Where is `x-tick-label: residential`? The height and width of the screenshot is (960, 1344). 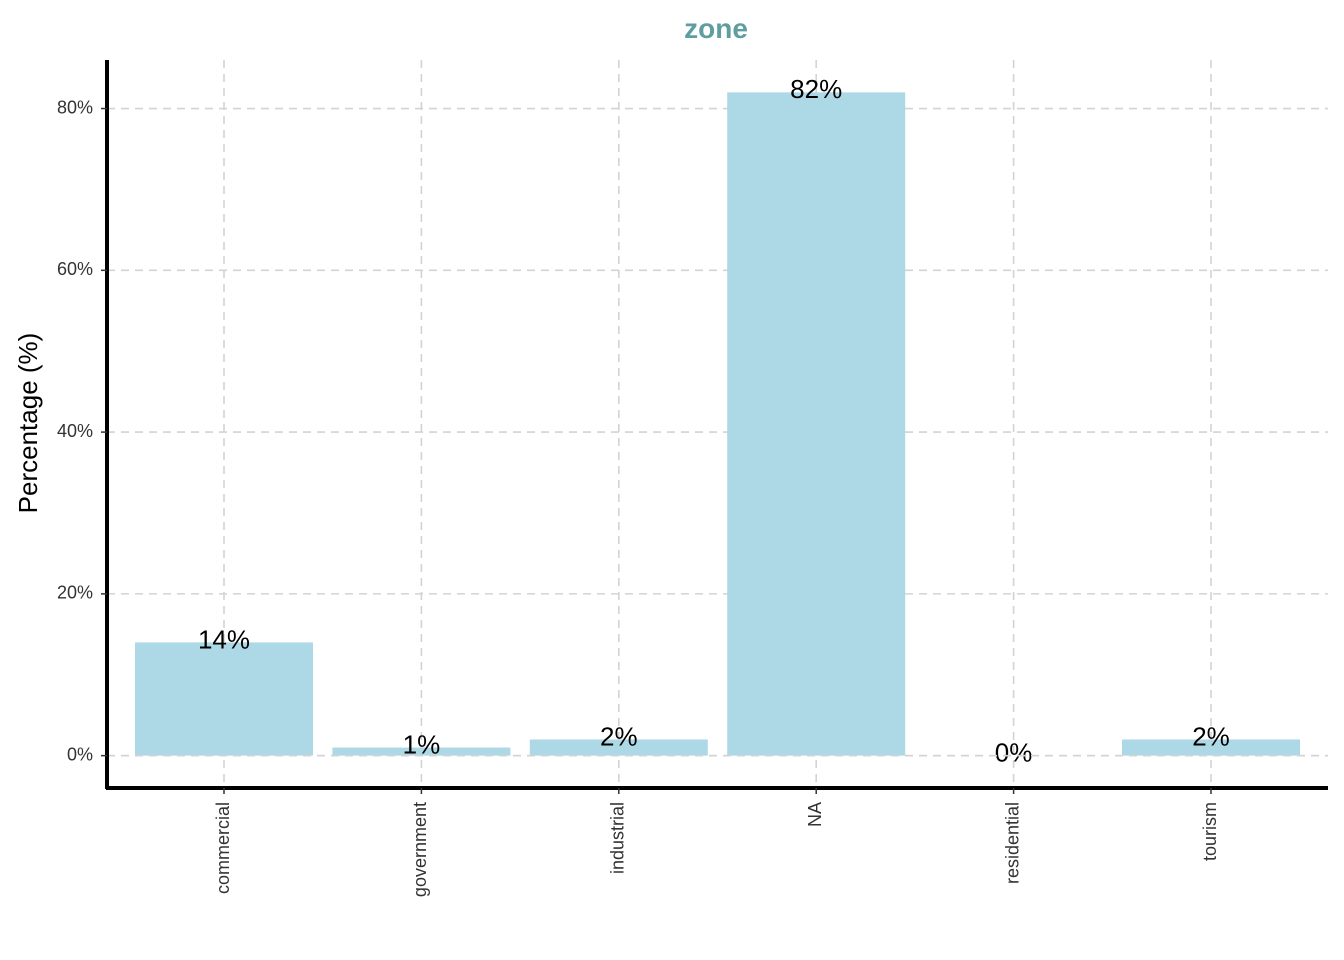
x-tick-label: residential is located at coordinates (1012, 843).